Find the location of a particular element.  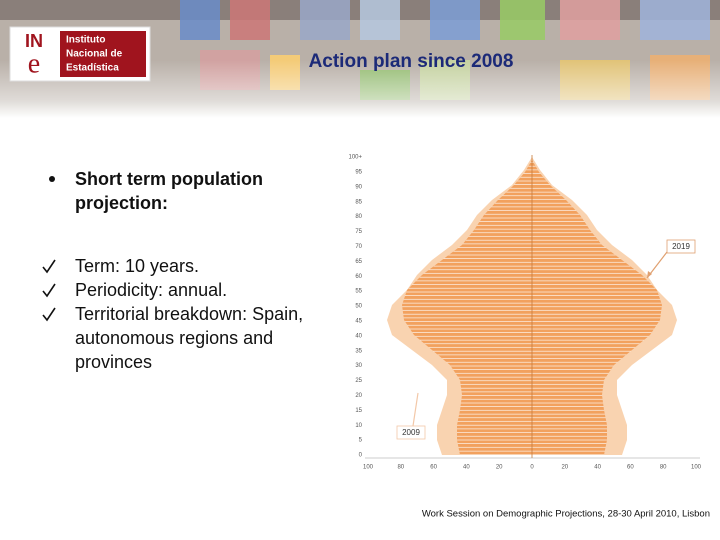

age-label: 80 is located at coordinates (358, 217).